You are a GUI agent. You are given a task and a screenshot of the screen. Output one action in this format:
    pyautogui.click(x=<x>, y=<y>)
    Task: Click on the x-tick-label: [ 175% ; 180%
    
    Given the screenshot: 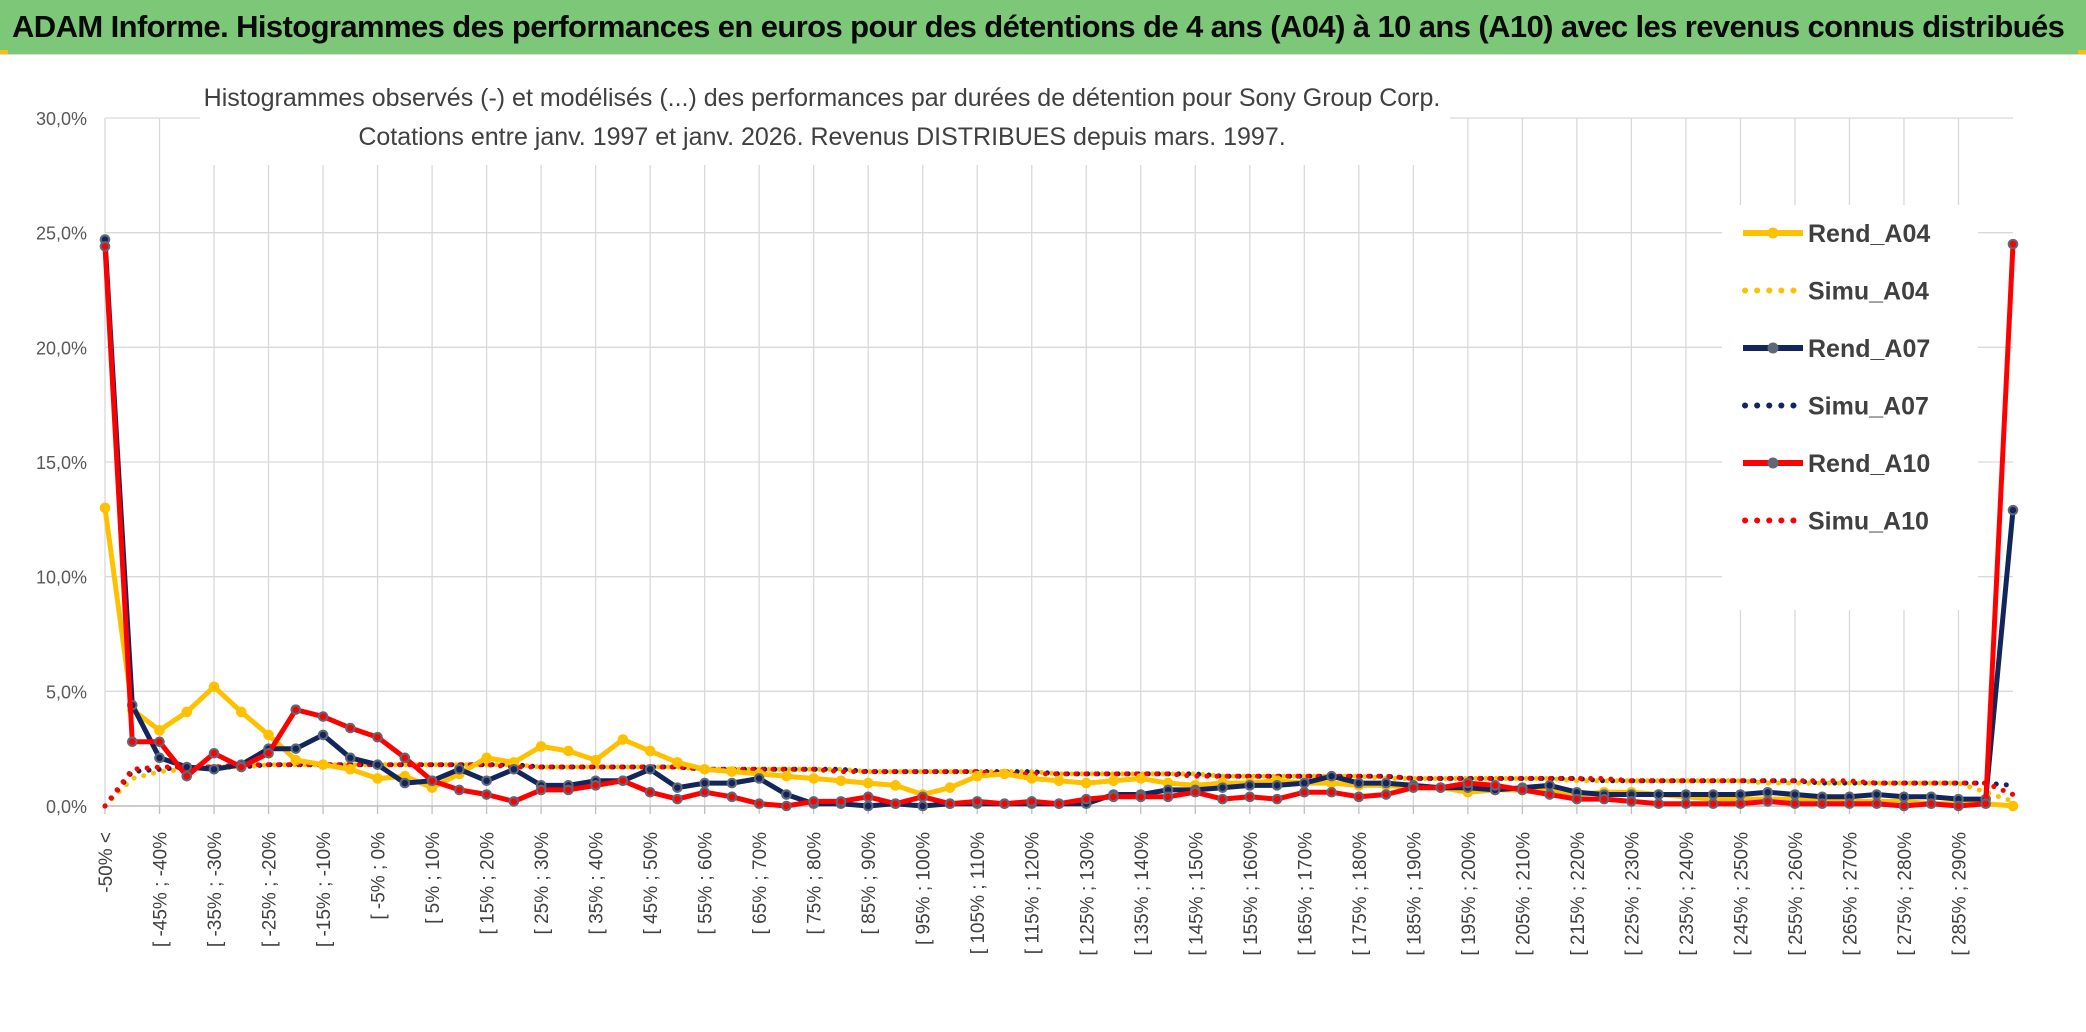 What is the action you would take?
    pyautogui.click(x=1360, y=894)
    